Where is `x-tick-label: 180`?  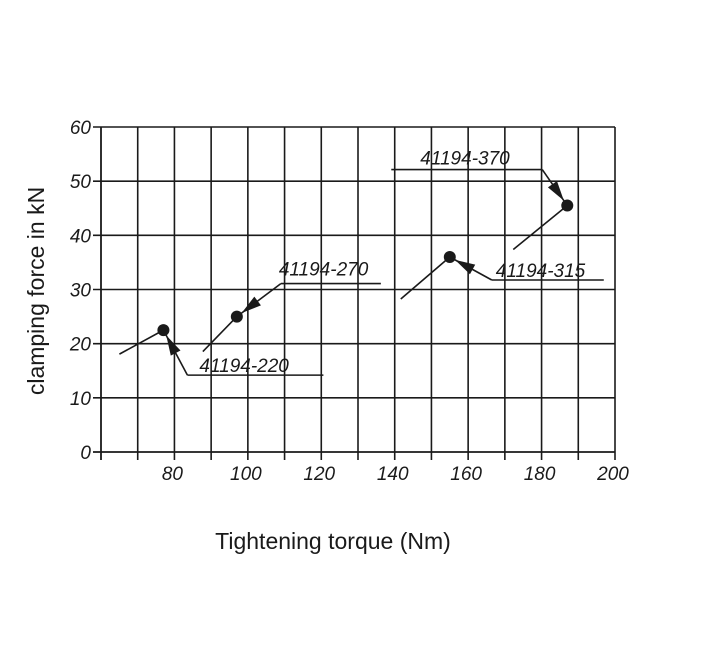
x-tick-label: 180 is located at coordinates (540, 474).